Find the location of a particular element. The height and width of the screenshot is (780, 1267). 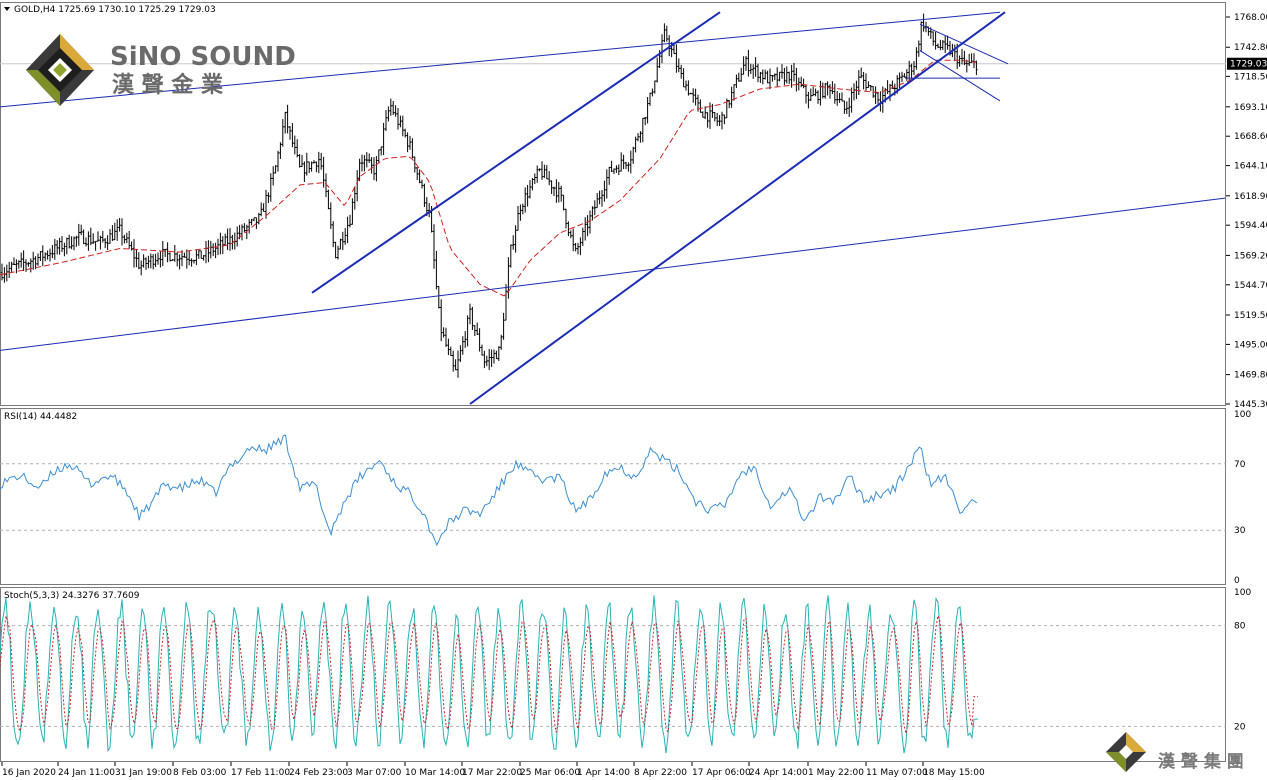

rsi-tick-label: 100 is located at coordinates (1242, 415).